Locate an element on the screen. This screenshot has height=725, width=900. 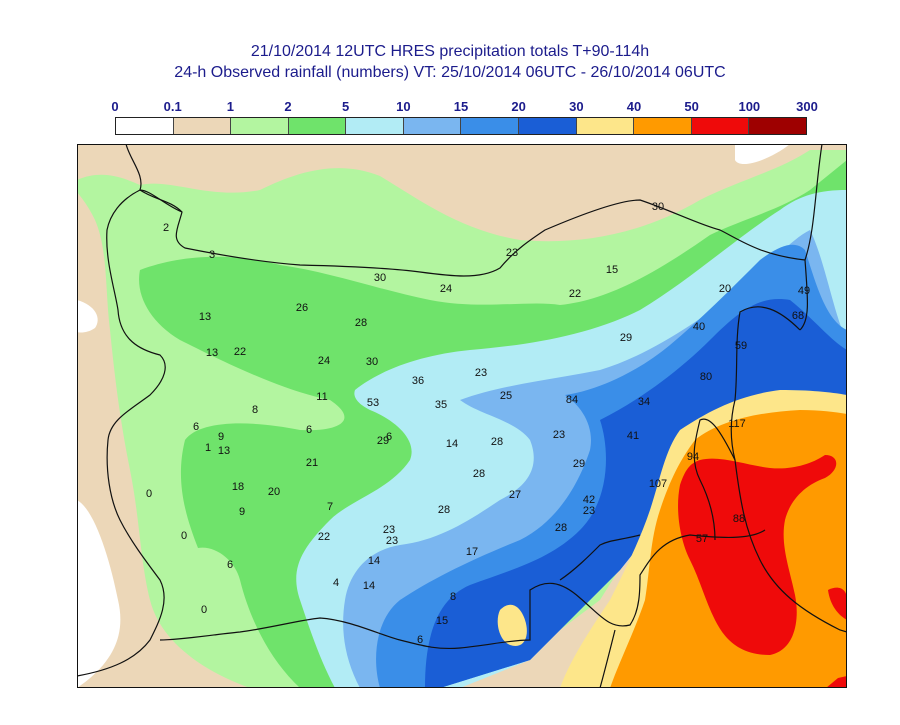
observation-value: 41 is located at coordinates (633, 436).